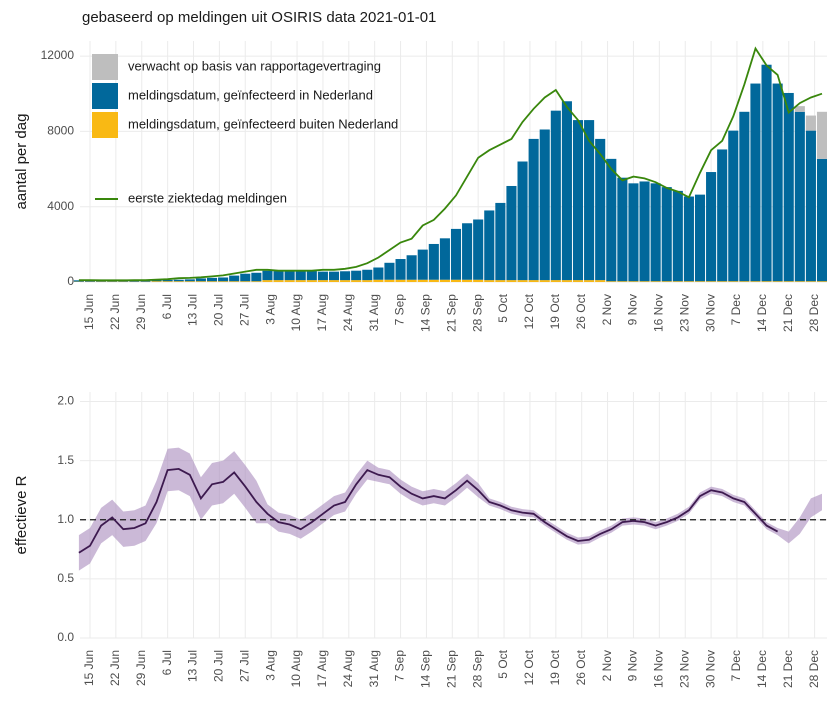 The height and width of the screenshot is (706, 827). What do you see at coordinates (21, 514) in the screenshot?
I see `y-axis-label: effectieve R` at bounding box center [21, 514].